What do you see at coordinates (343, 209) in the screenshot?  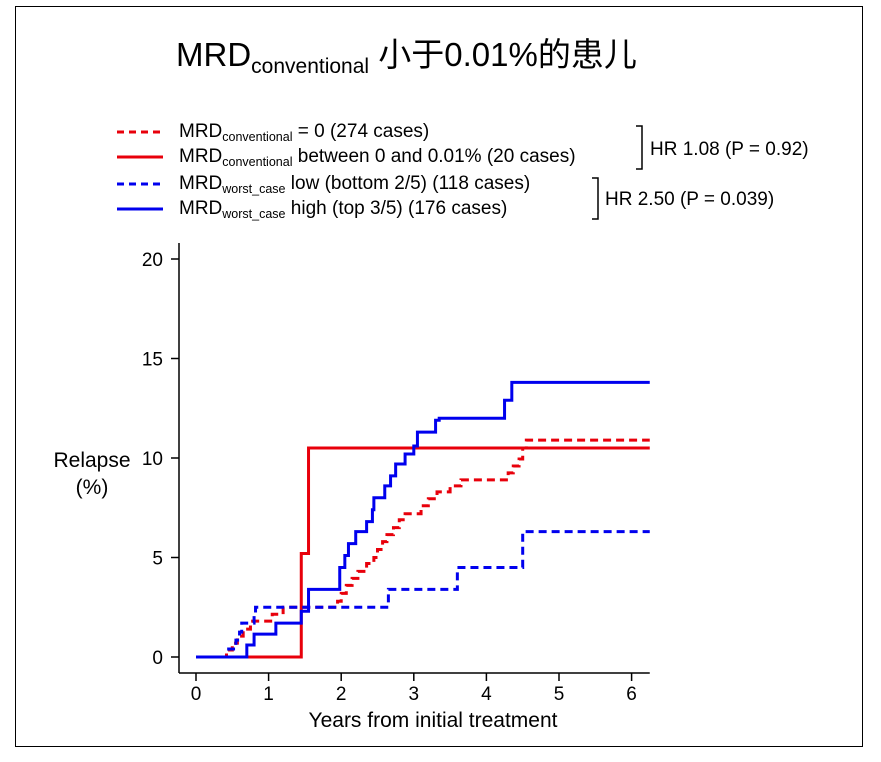 I see `legend-label-4: MRDworst_case high (top 3/5) (176 cases)` at bounding box center [343, 209].